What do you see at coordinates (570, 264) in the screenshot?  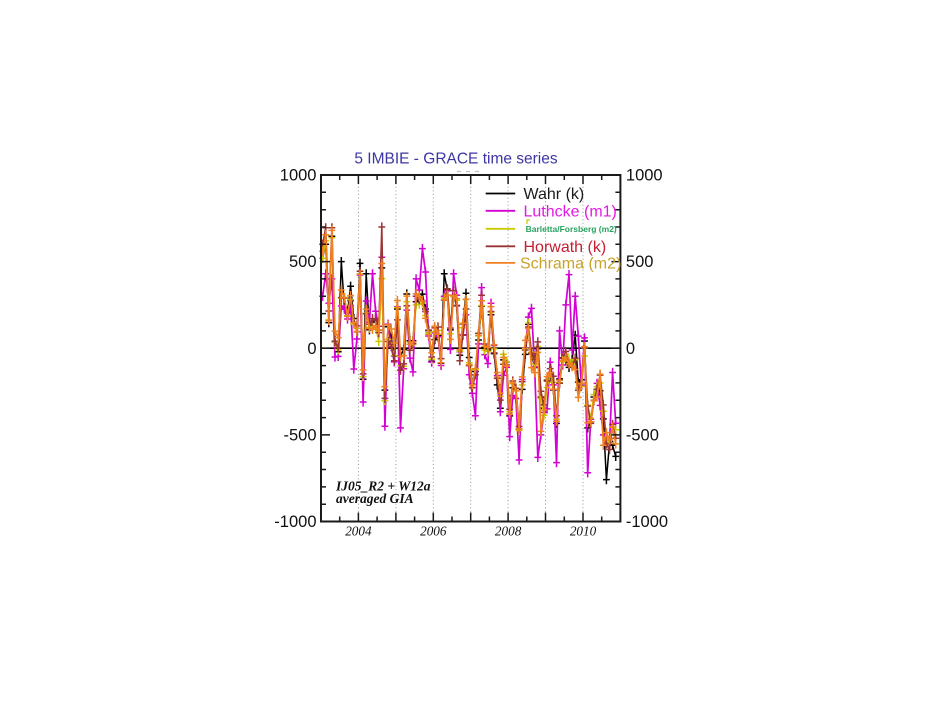 I see `svg-text: Schrama (m2)` at bounding box center [570, 264].